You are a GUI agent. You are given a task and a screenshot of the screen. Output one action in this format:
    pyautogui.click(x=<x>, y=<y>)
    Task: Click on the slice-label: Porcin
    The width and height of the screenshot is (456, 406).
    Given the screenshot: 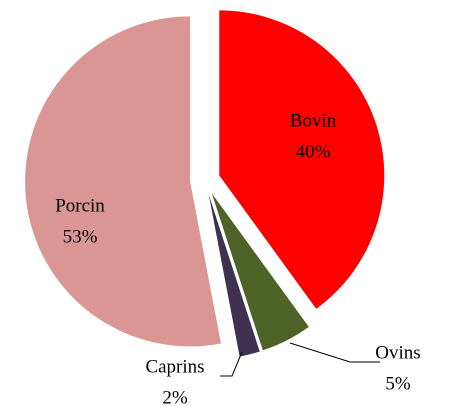 What is the action you would take?
    pyautogui.click(x=80, y=205)
    